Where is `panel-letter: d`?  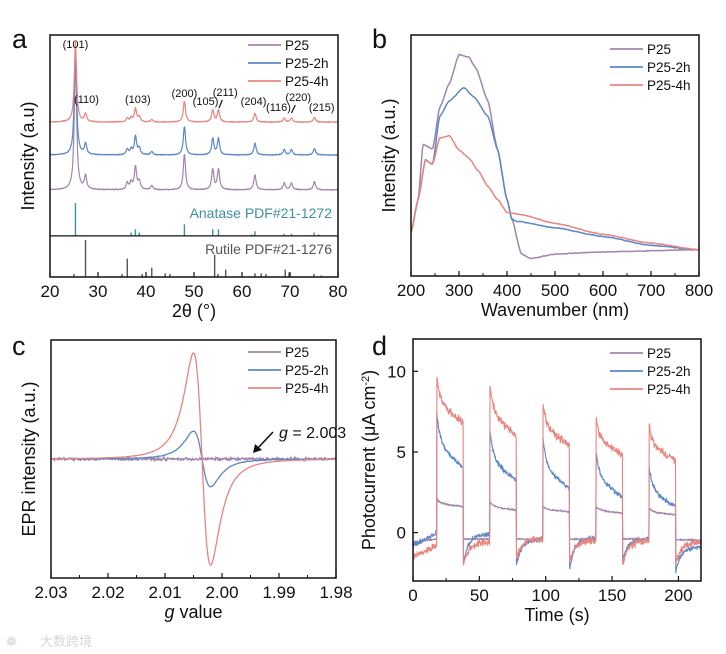
panel-letter: d is located at coordinates (379, 346).